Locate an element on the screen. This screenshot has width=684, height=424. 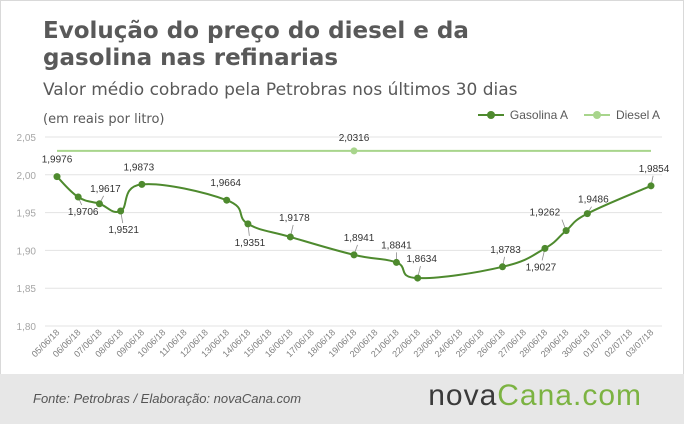
data-label-gasolina: 1,9486 is located at coordinates (593, 200).